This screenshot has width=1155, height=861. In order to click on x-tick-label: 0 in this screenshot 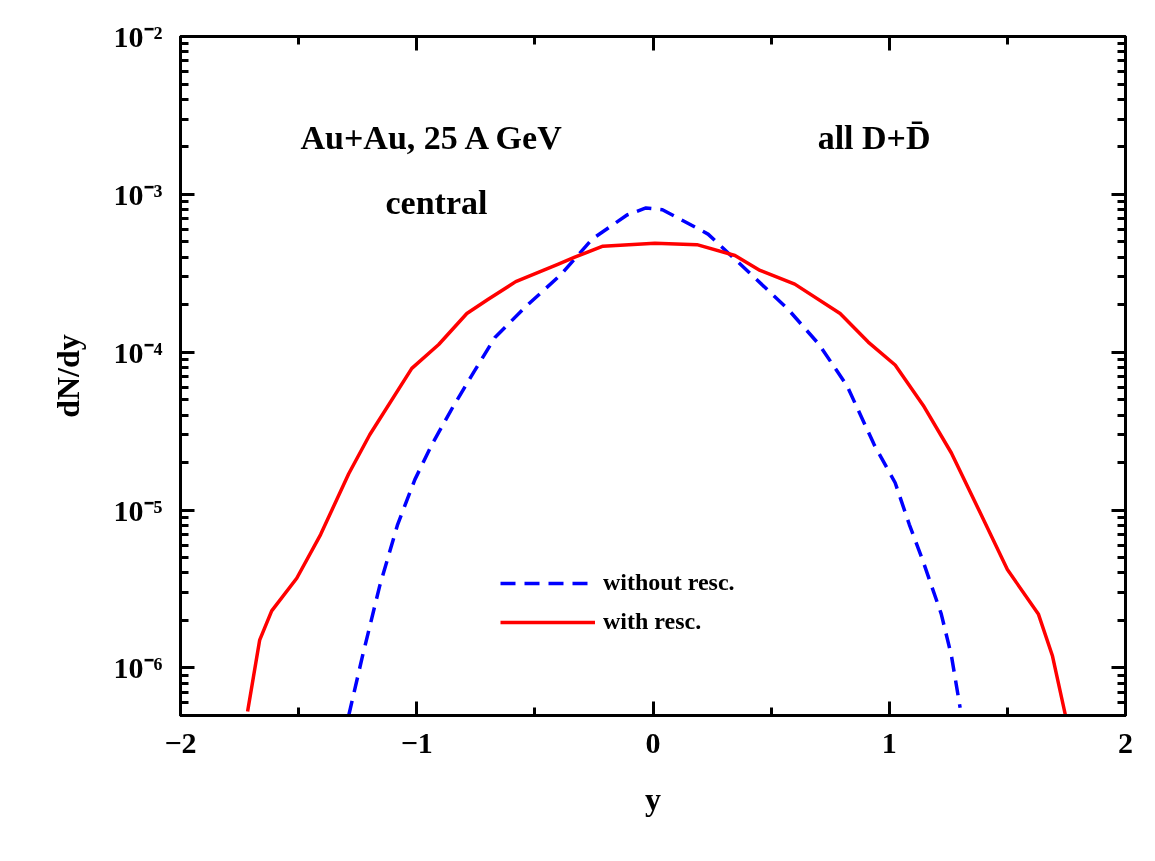, I will do `click(653, 742)`.